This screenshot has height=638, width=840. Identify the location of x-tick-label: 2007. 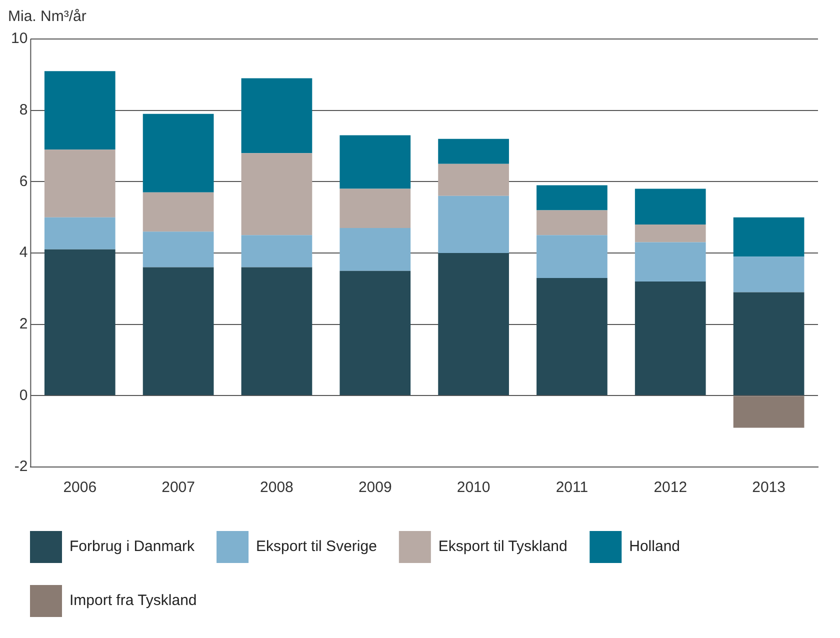
(178, 487).